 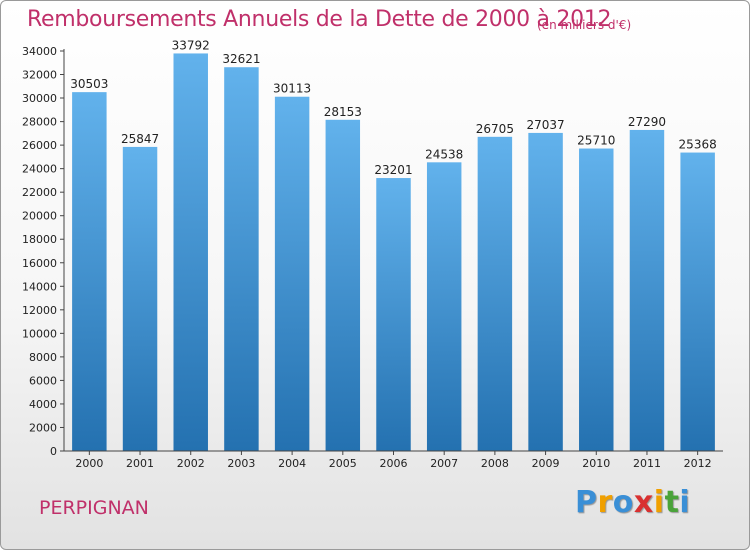 I want to click on bar-value-label: 28153, so click(x=343, y=112).